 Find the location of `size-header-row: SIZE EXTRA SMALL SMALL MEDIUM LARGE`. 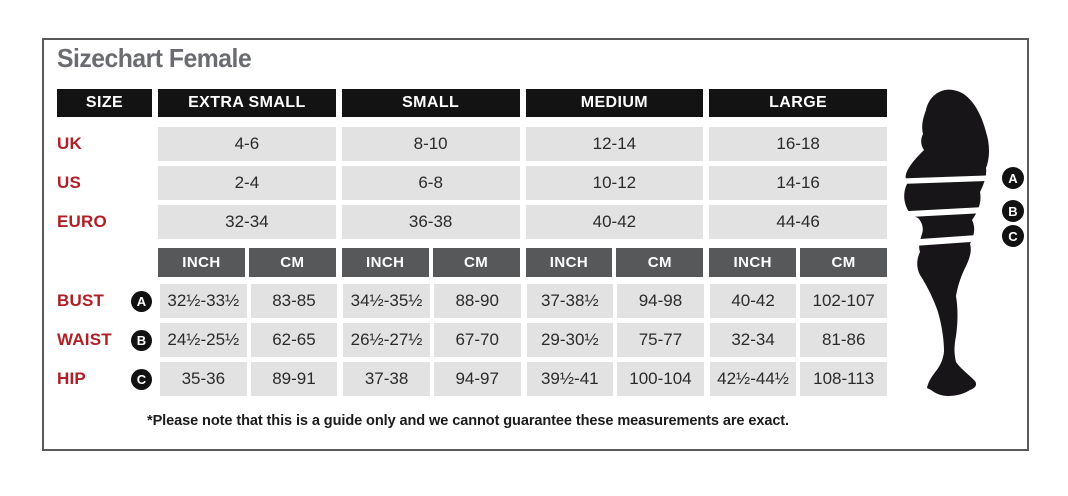

size-header-row: SIZE EXTRA SMALL SMALL MEDIUM LARGE is located at coordinates (472, 103).